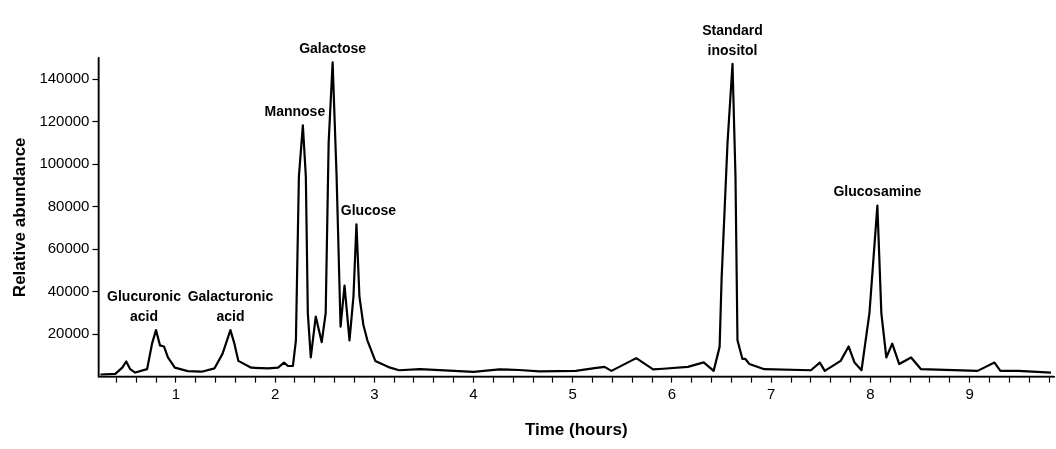 This screenshot has height=449, width=1056. What do you see at coordinates (374, 393) in the screenshot?
I see `x-tick-label: 3` at bounding box center [374, 393].